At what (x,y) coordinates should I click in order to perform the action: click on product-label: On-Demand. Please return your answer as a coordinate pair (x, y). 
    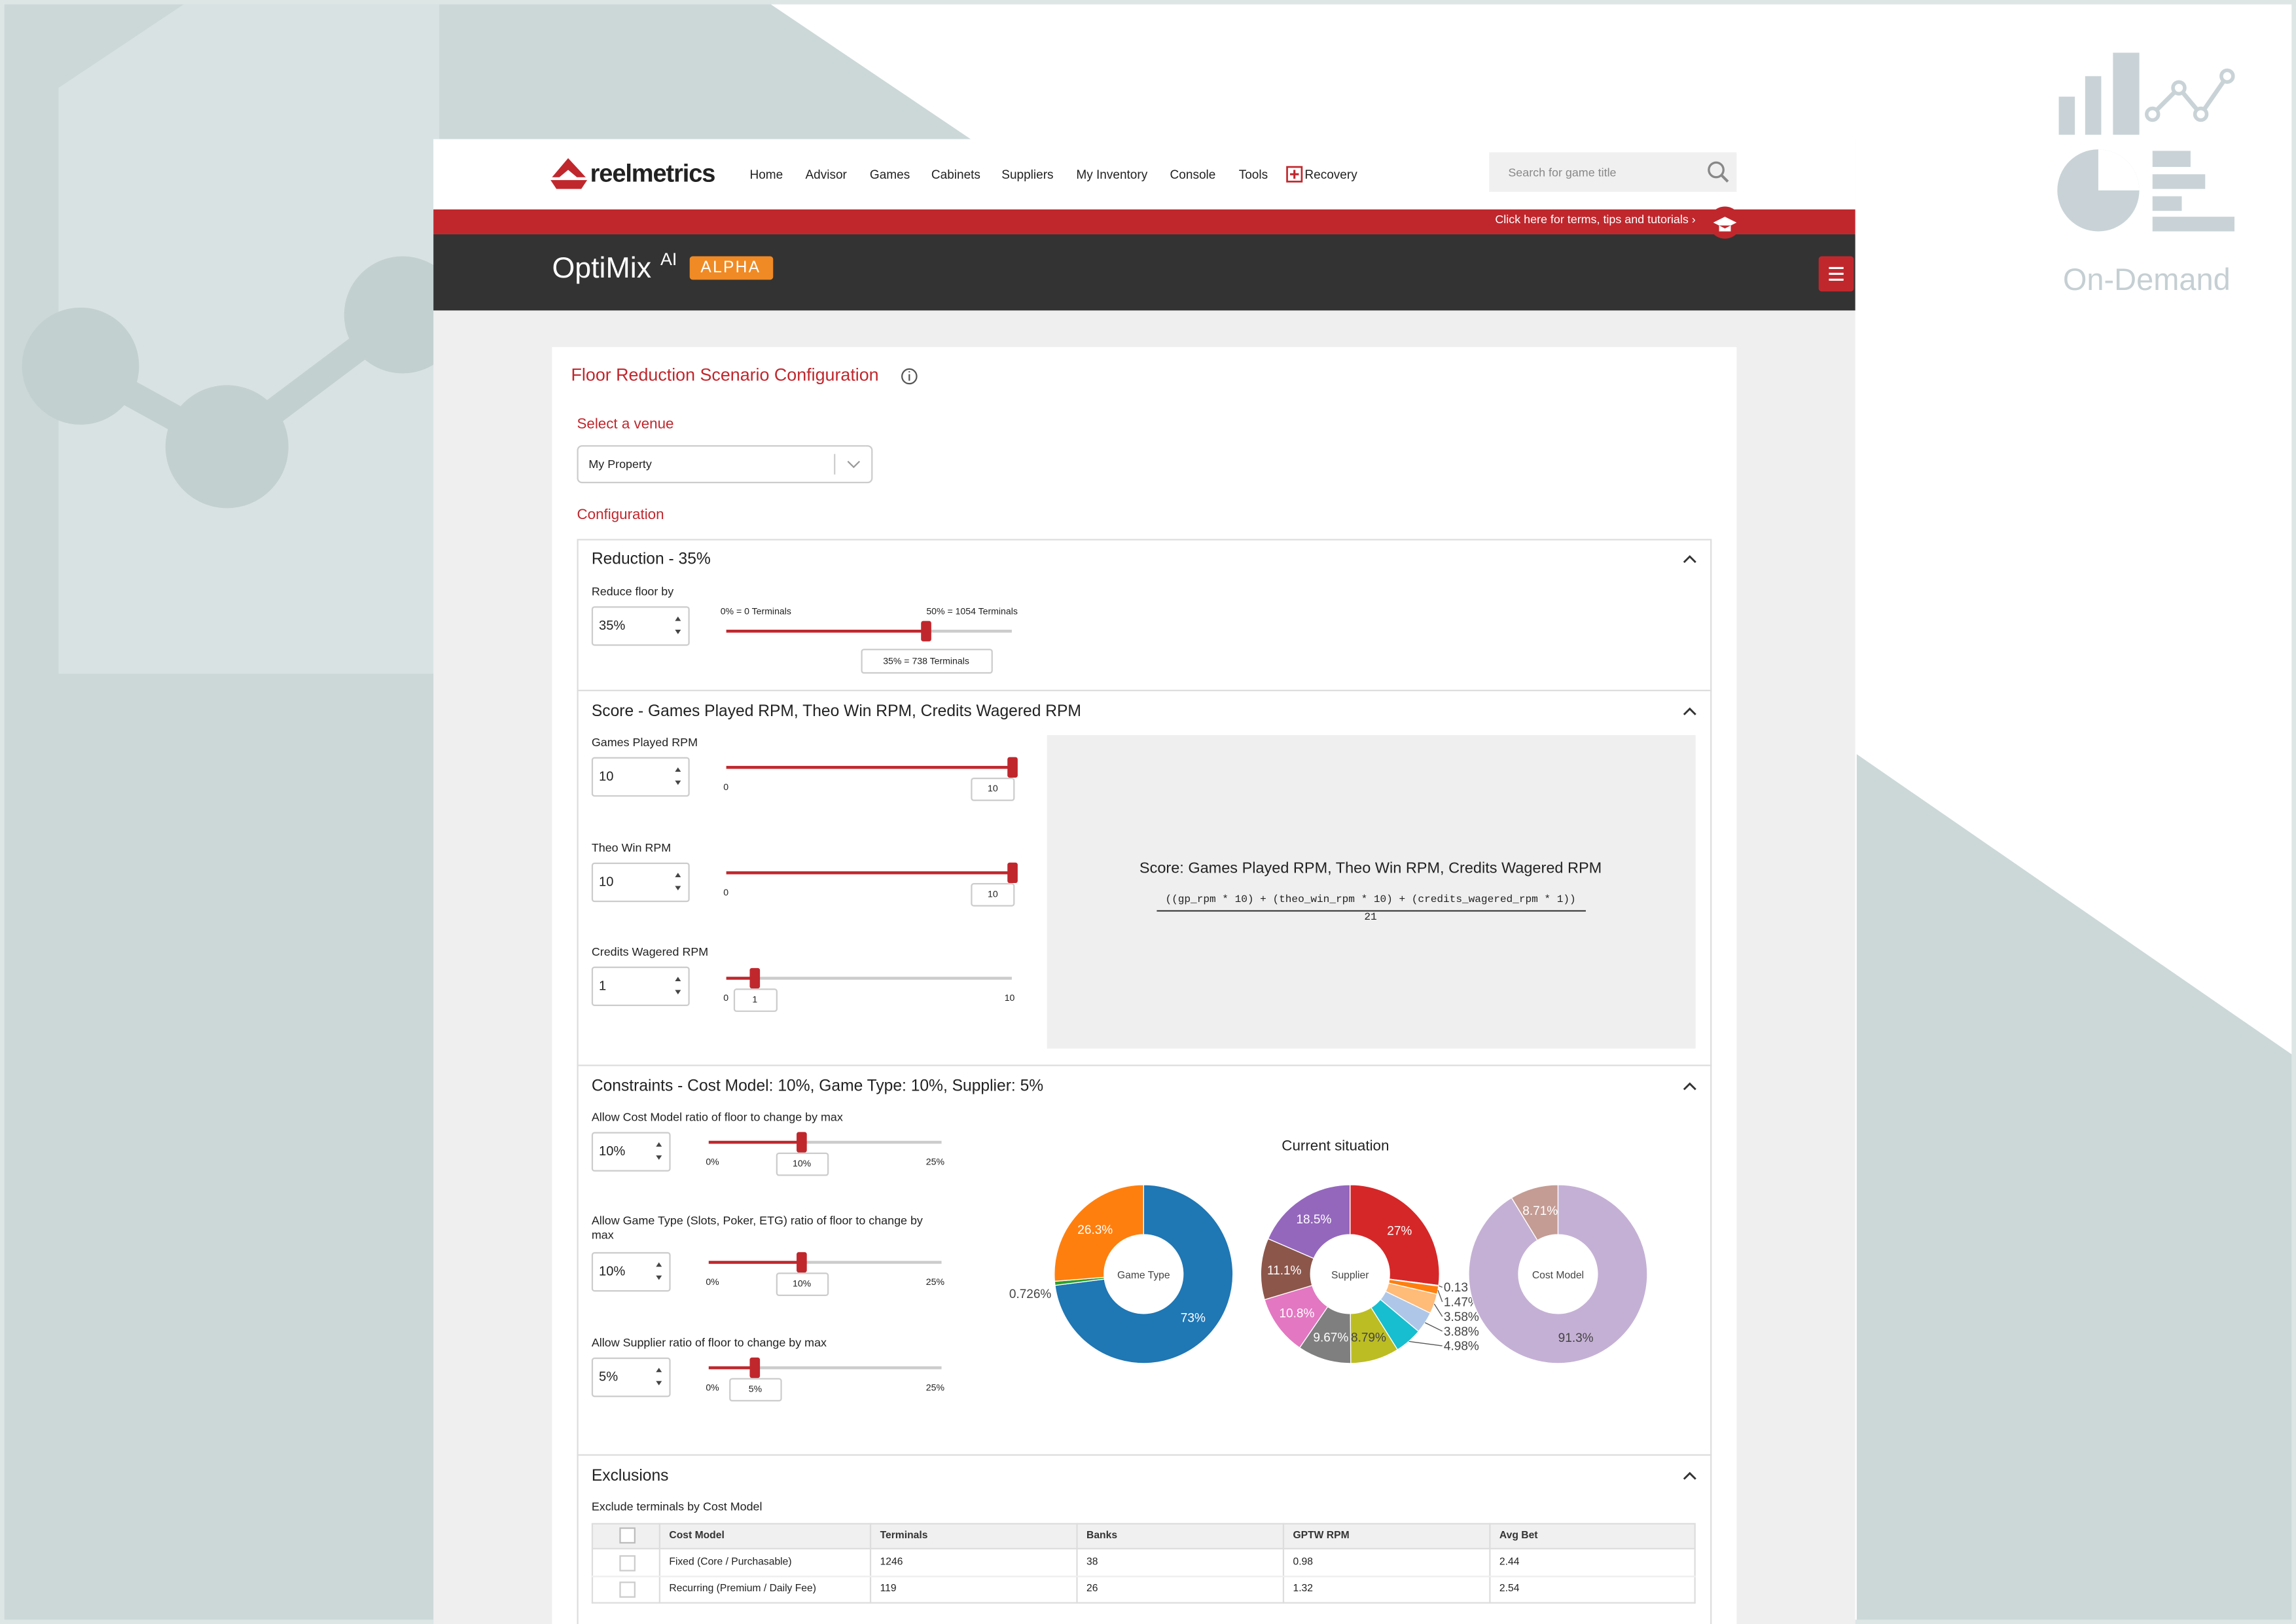
    Looking at the image, I should click on (2146, 280).